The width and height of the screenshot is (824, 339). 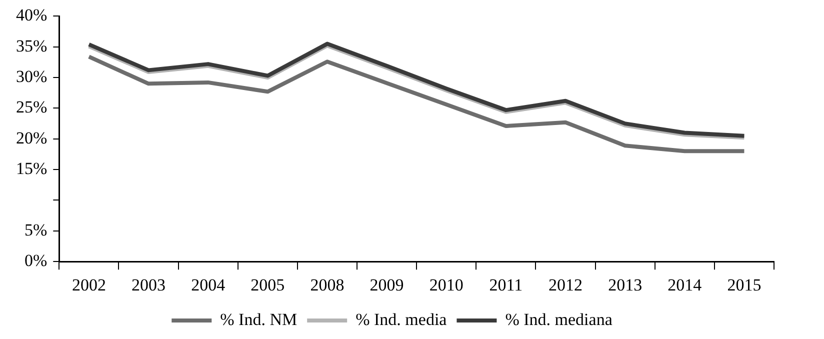 I want to click on legend-label: % Ind. NM, so click(x=259, y=319).